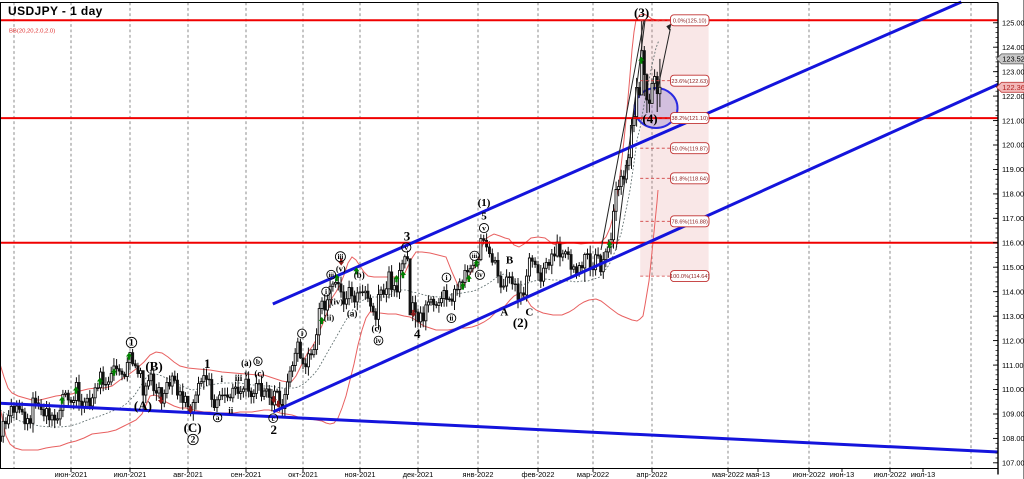 This screenshot has width=1024, height=479. What do you see at coordinates (258, 361) in the screenshot?
I see `svg-text: b` at bounding box center [258, 361].